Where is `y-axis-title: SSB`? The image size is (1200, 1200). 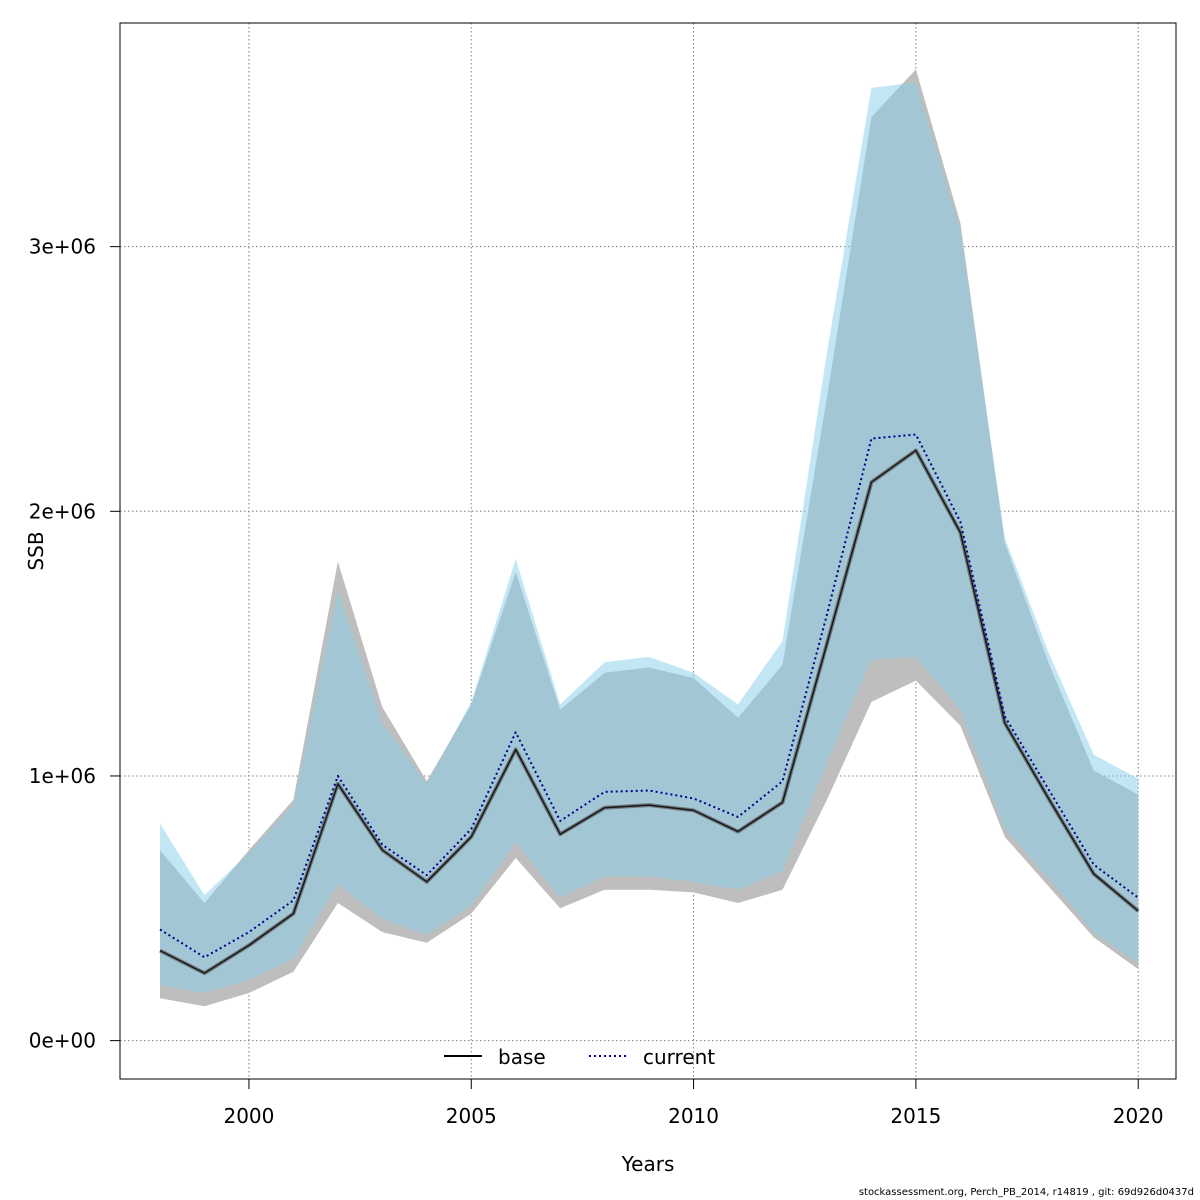 y-axis-title: SSB is located at coordinates (36, 550).